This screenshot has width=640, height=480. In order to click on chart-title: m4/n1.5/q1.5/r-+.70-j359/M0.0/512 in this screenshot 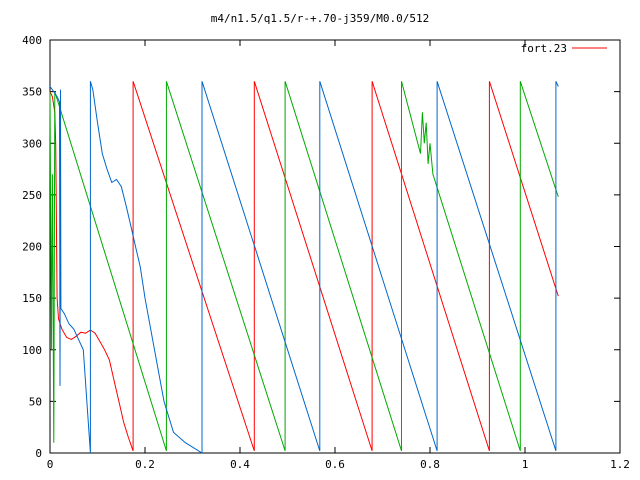, I will do `click(320, 18)`.